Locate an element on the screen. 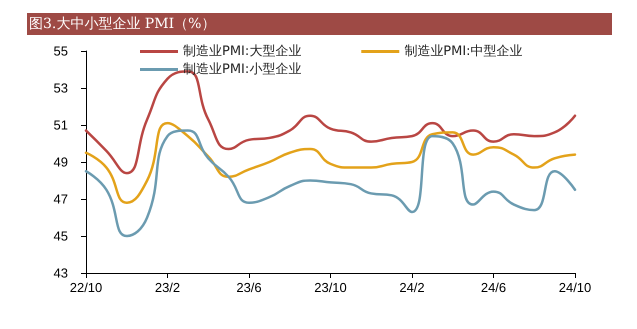 This screenshot has width=637, height=329. y-tick-label: 49 is located at coordinates (61, 162).